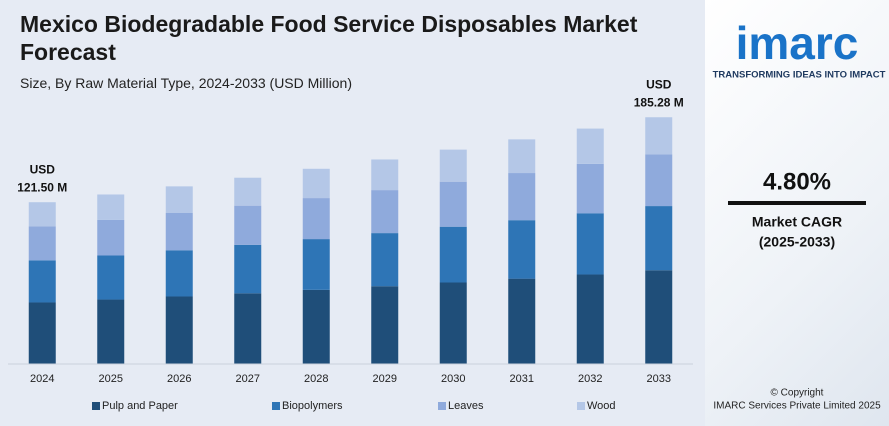 This screenshot has width=889, height=426. Describe the element at coordinates (797, 203) in the screenshot. I see `divider` at that location.